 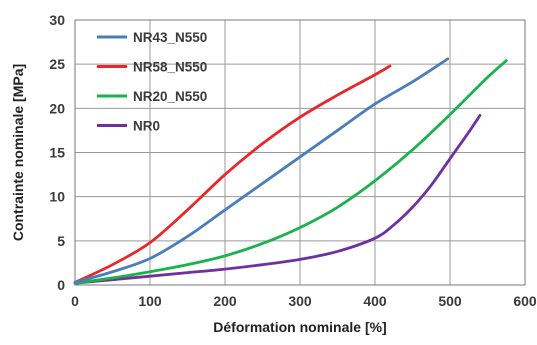 I want to click on x-tick-label: 100, so click(x=150, y=301).